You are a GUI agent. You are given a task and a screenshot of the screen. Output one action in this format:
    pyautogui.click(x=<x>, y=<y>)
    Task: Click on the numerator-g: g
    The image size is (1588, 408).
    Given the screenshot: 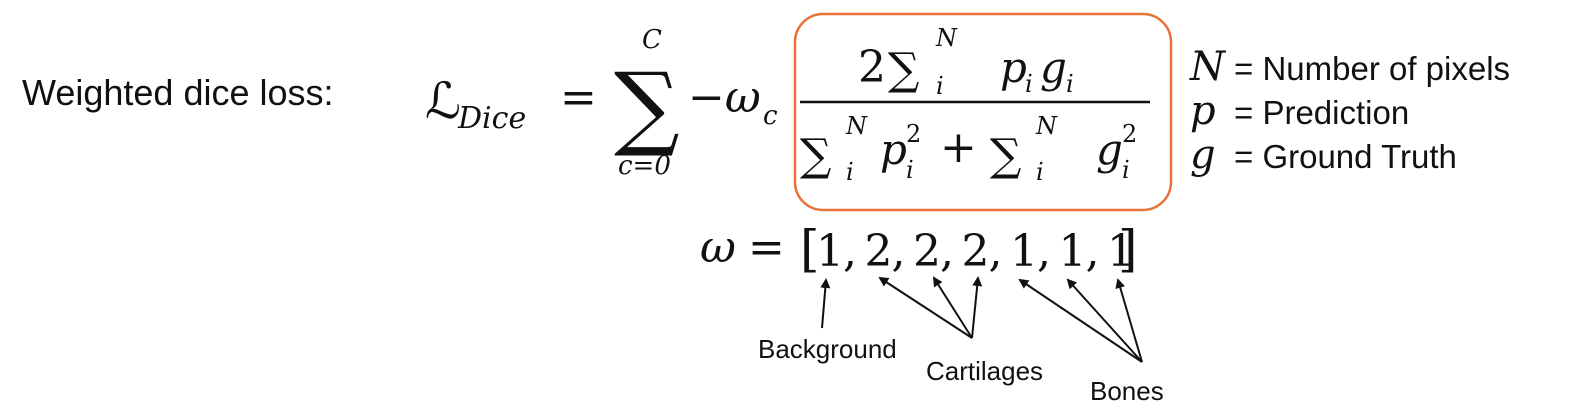 What is the action you would take?
    pyautogui.click(x=1053, y=67)
    